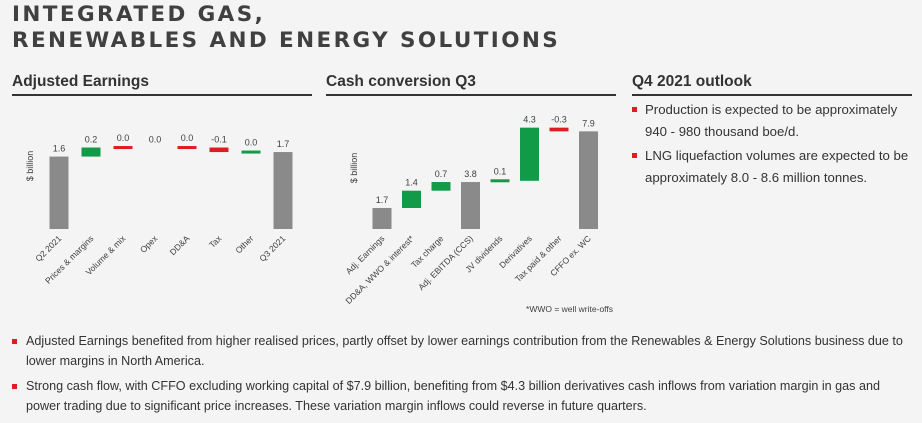 The height and width of the screenshot is (423, 922). Describe the element at coordinates (283, 144) in the screenshot. I see `data-label-q3-2021: 1.7` at that location.